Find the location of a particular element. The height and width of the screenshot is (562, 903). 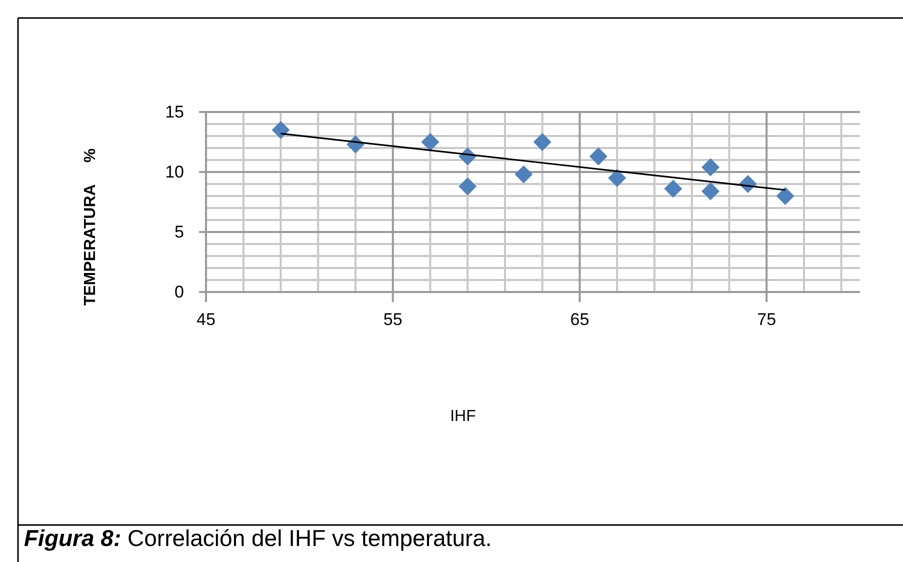

x-tick-label: 65 is located at coordinates (580, 319).